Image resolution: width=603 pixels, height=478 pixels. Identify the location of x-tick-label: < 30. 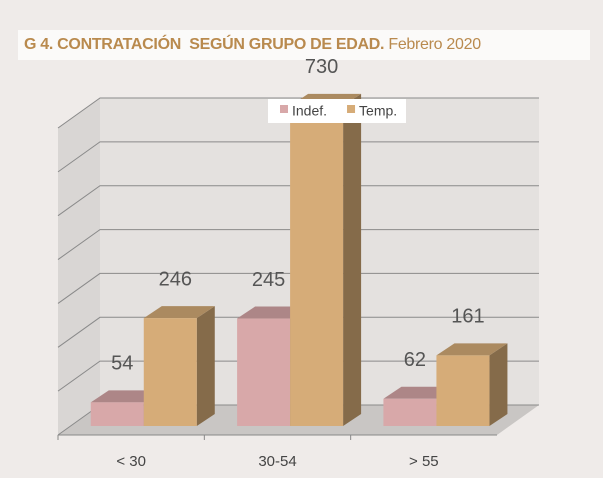
(131, 461).